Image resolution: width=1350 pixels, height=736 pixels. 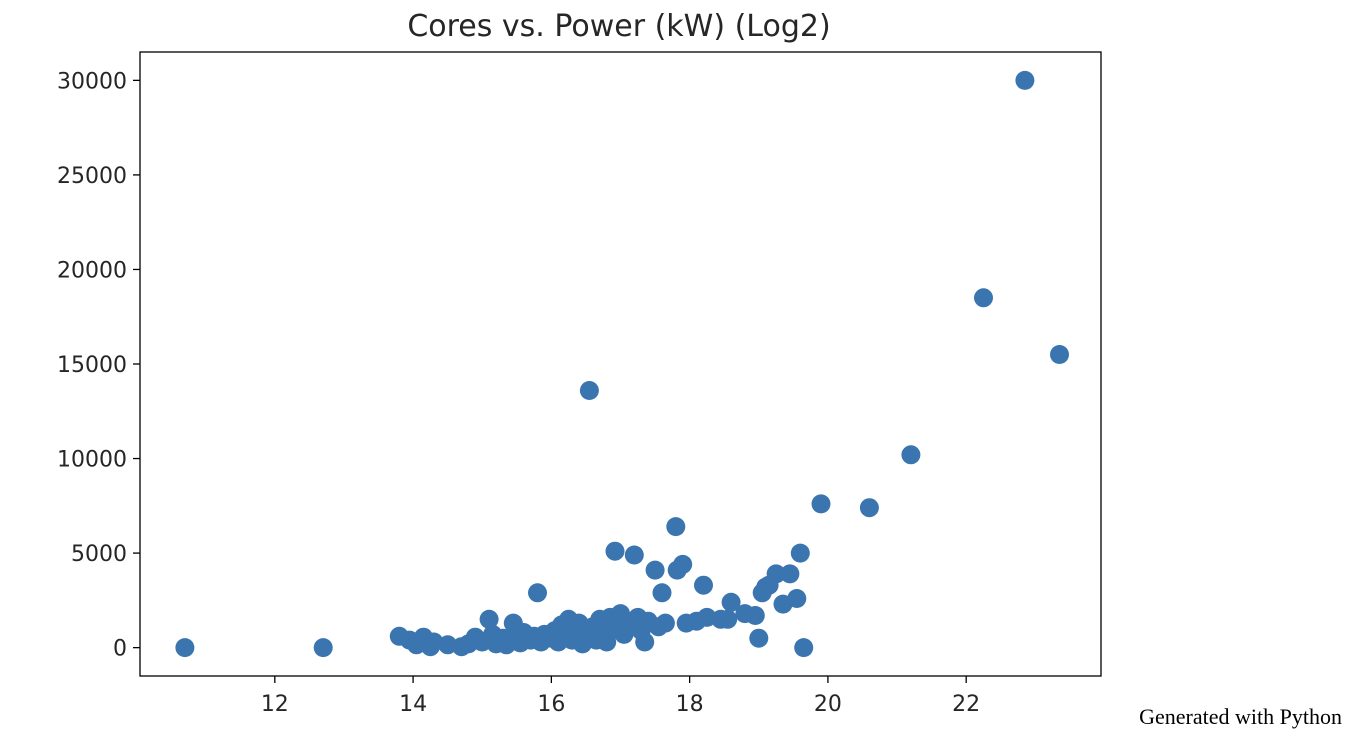 I want to click on y-axis: 0 5000 10000 15000 20000 25000 30000, so click(x=98, y=365).